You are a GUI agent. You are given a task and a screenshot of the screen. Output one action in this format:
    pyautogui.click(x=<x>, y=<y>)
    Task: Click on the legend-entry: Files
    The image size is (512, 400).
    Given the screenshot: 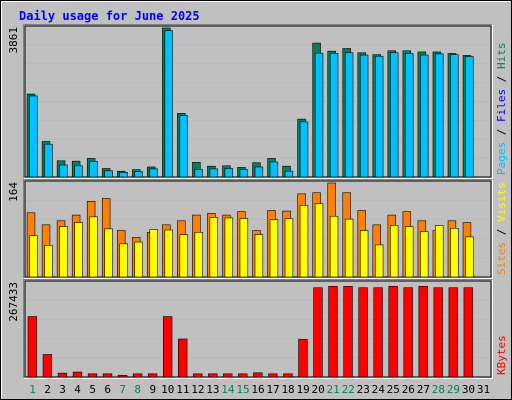 What is the action you would take?
    pyautogui.click(x=501, y=105)
    